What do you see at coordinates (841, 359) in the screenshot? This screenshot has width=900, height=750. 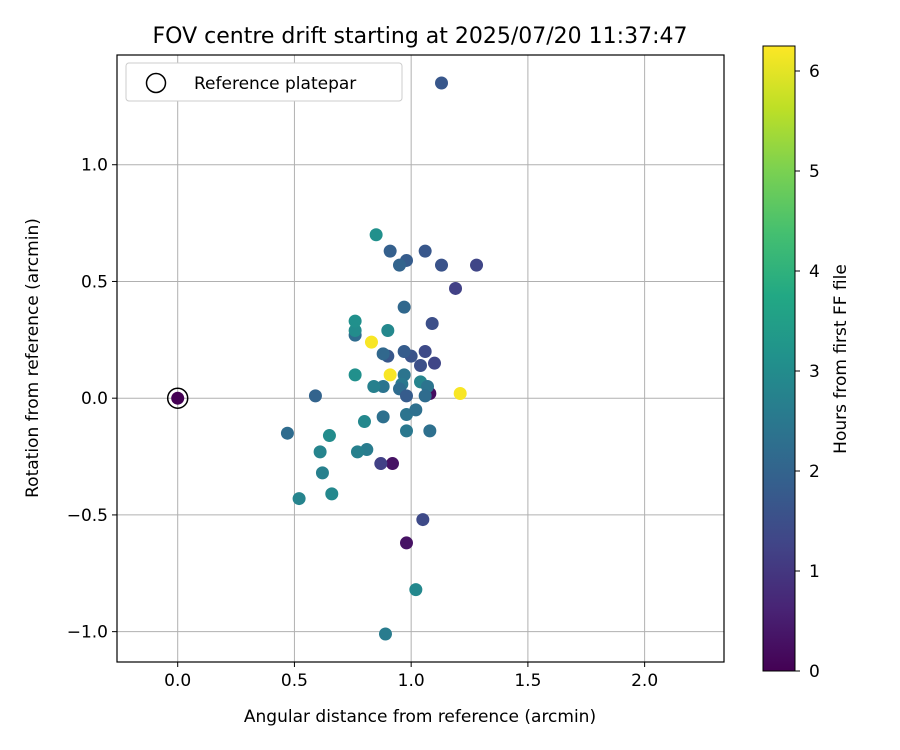 I see `colorbar-label: Hours from first FF file` at bounding box center [841, 359].